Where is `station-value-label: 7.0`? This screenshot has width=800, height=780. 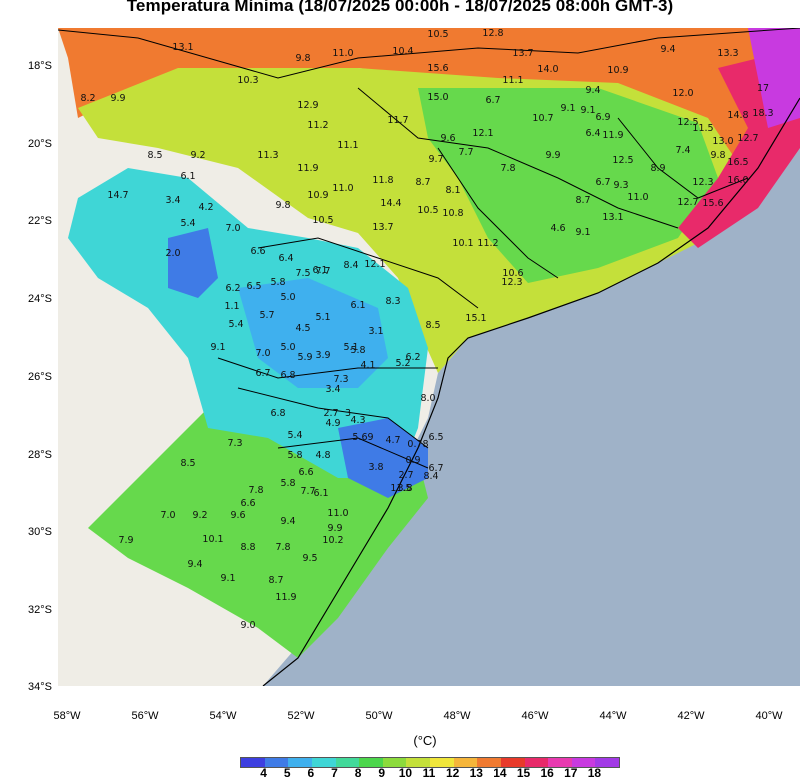
station-value-label: 7.0 is located at coordinates (167, 515).